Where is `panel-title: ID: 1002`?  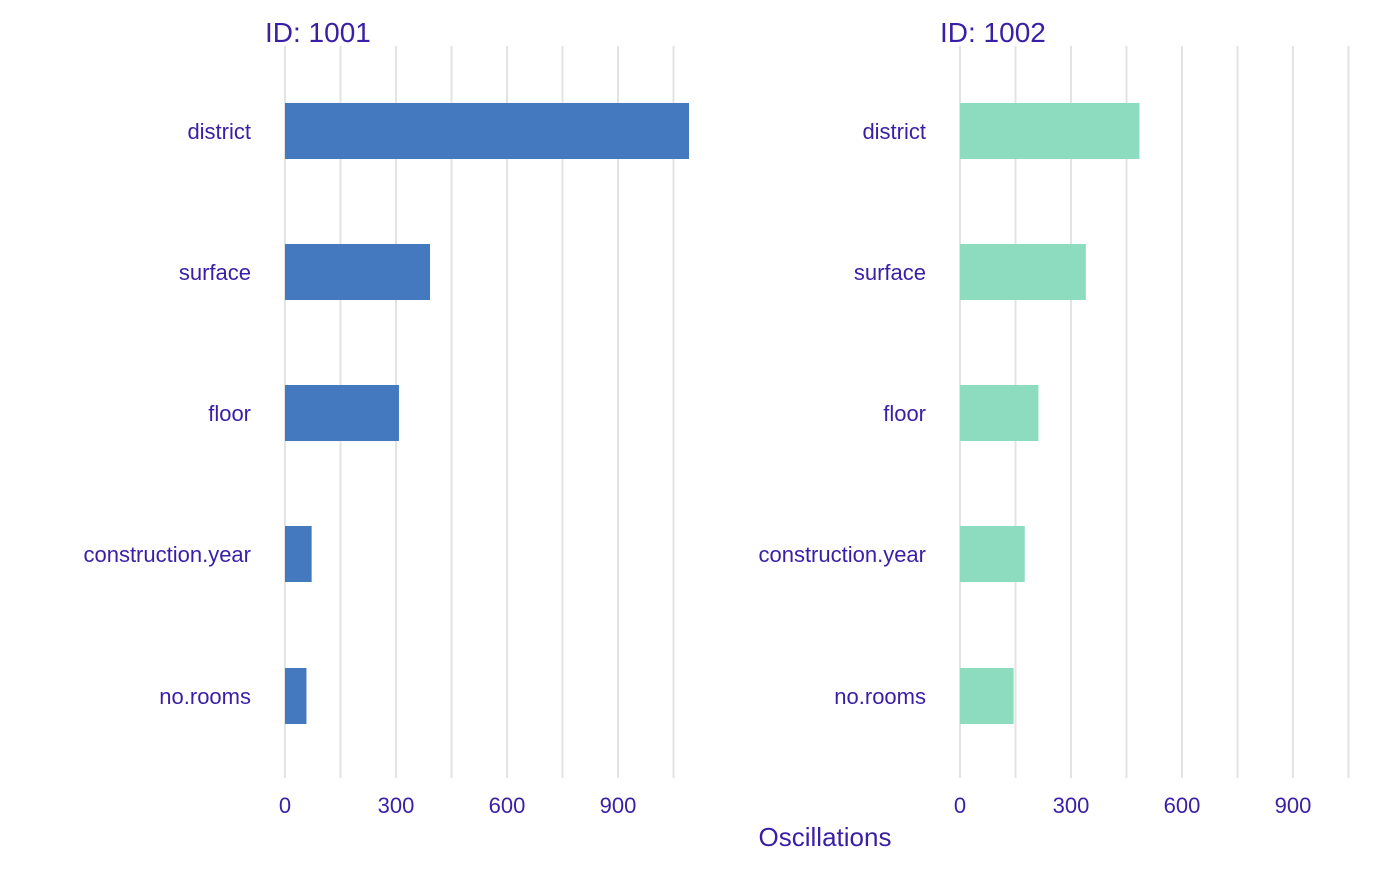
panel-title: ID: 1002 is located at coordinates (993, 32).